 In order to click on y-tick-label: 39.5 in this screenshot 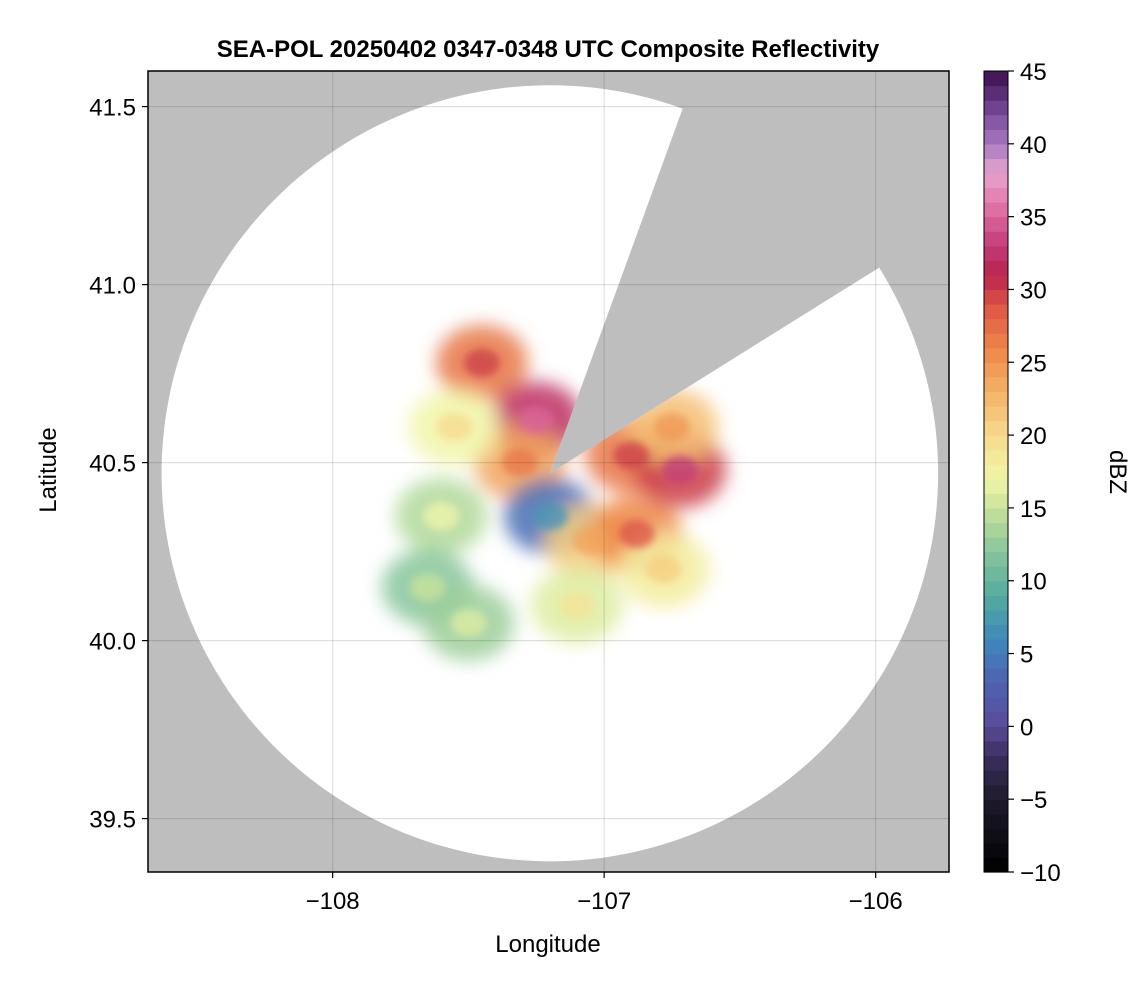, I will do `click(112, 820)`.